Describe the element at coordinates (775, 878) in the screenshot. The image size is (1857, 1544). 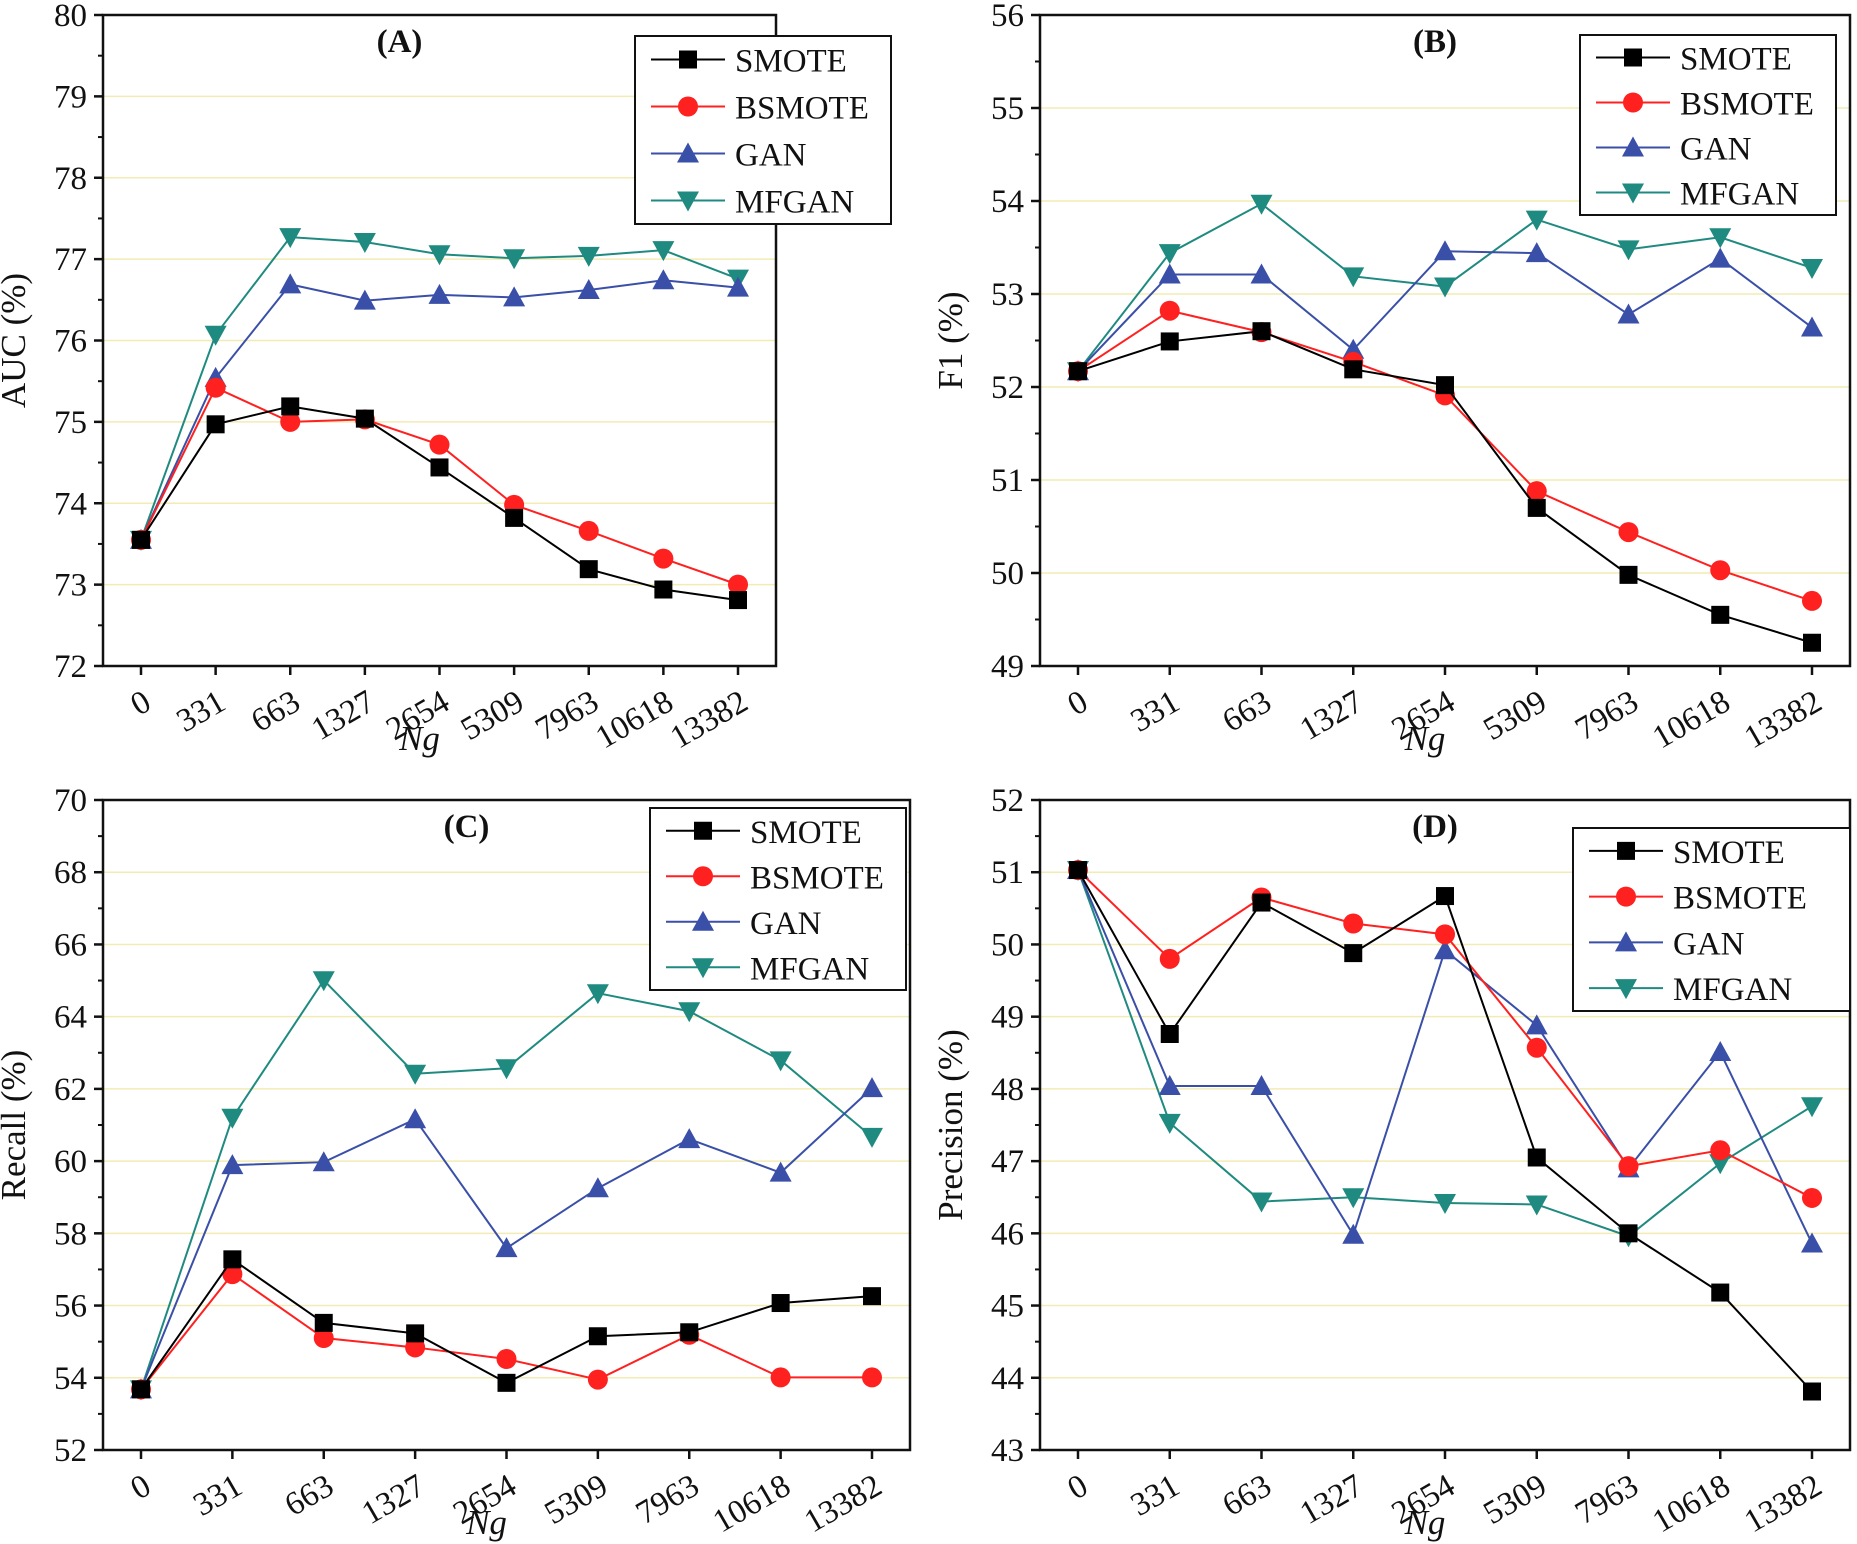
I see `legend-item-bsmote: BSMOTE` at that location.